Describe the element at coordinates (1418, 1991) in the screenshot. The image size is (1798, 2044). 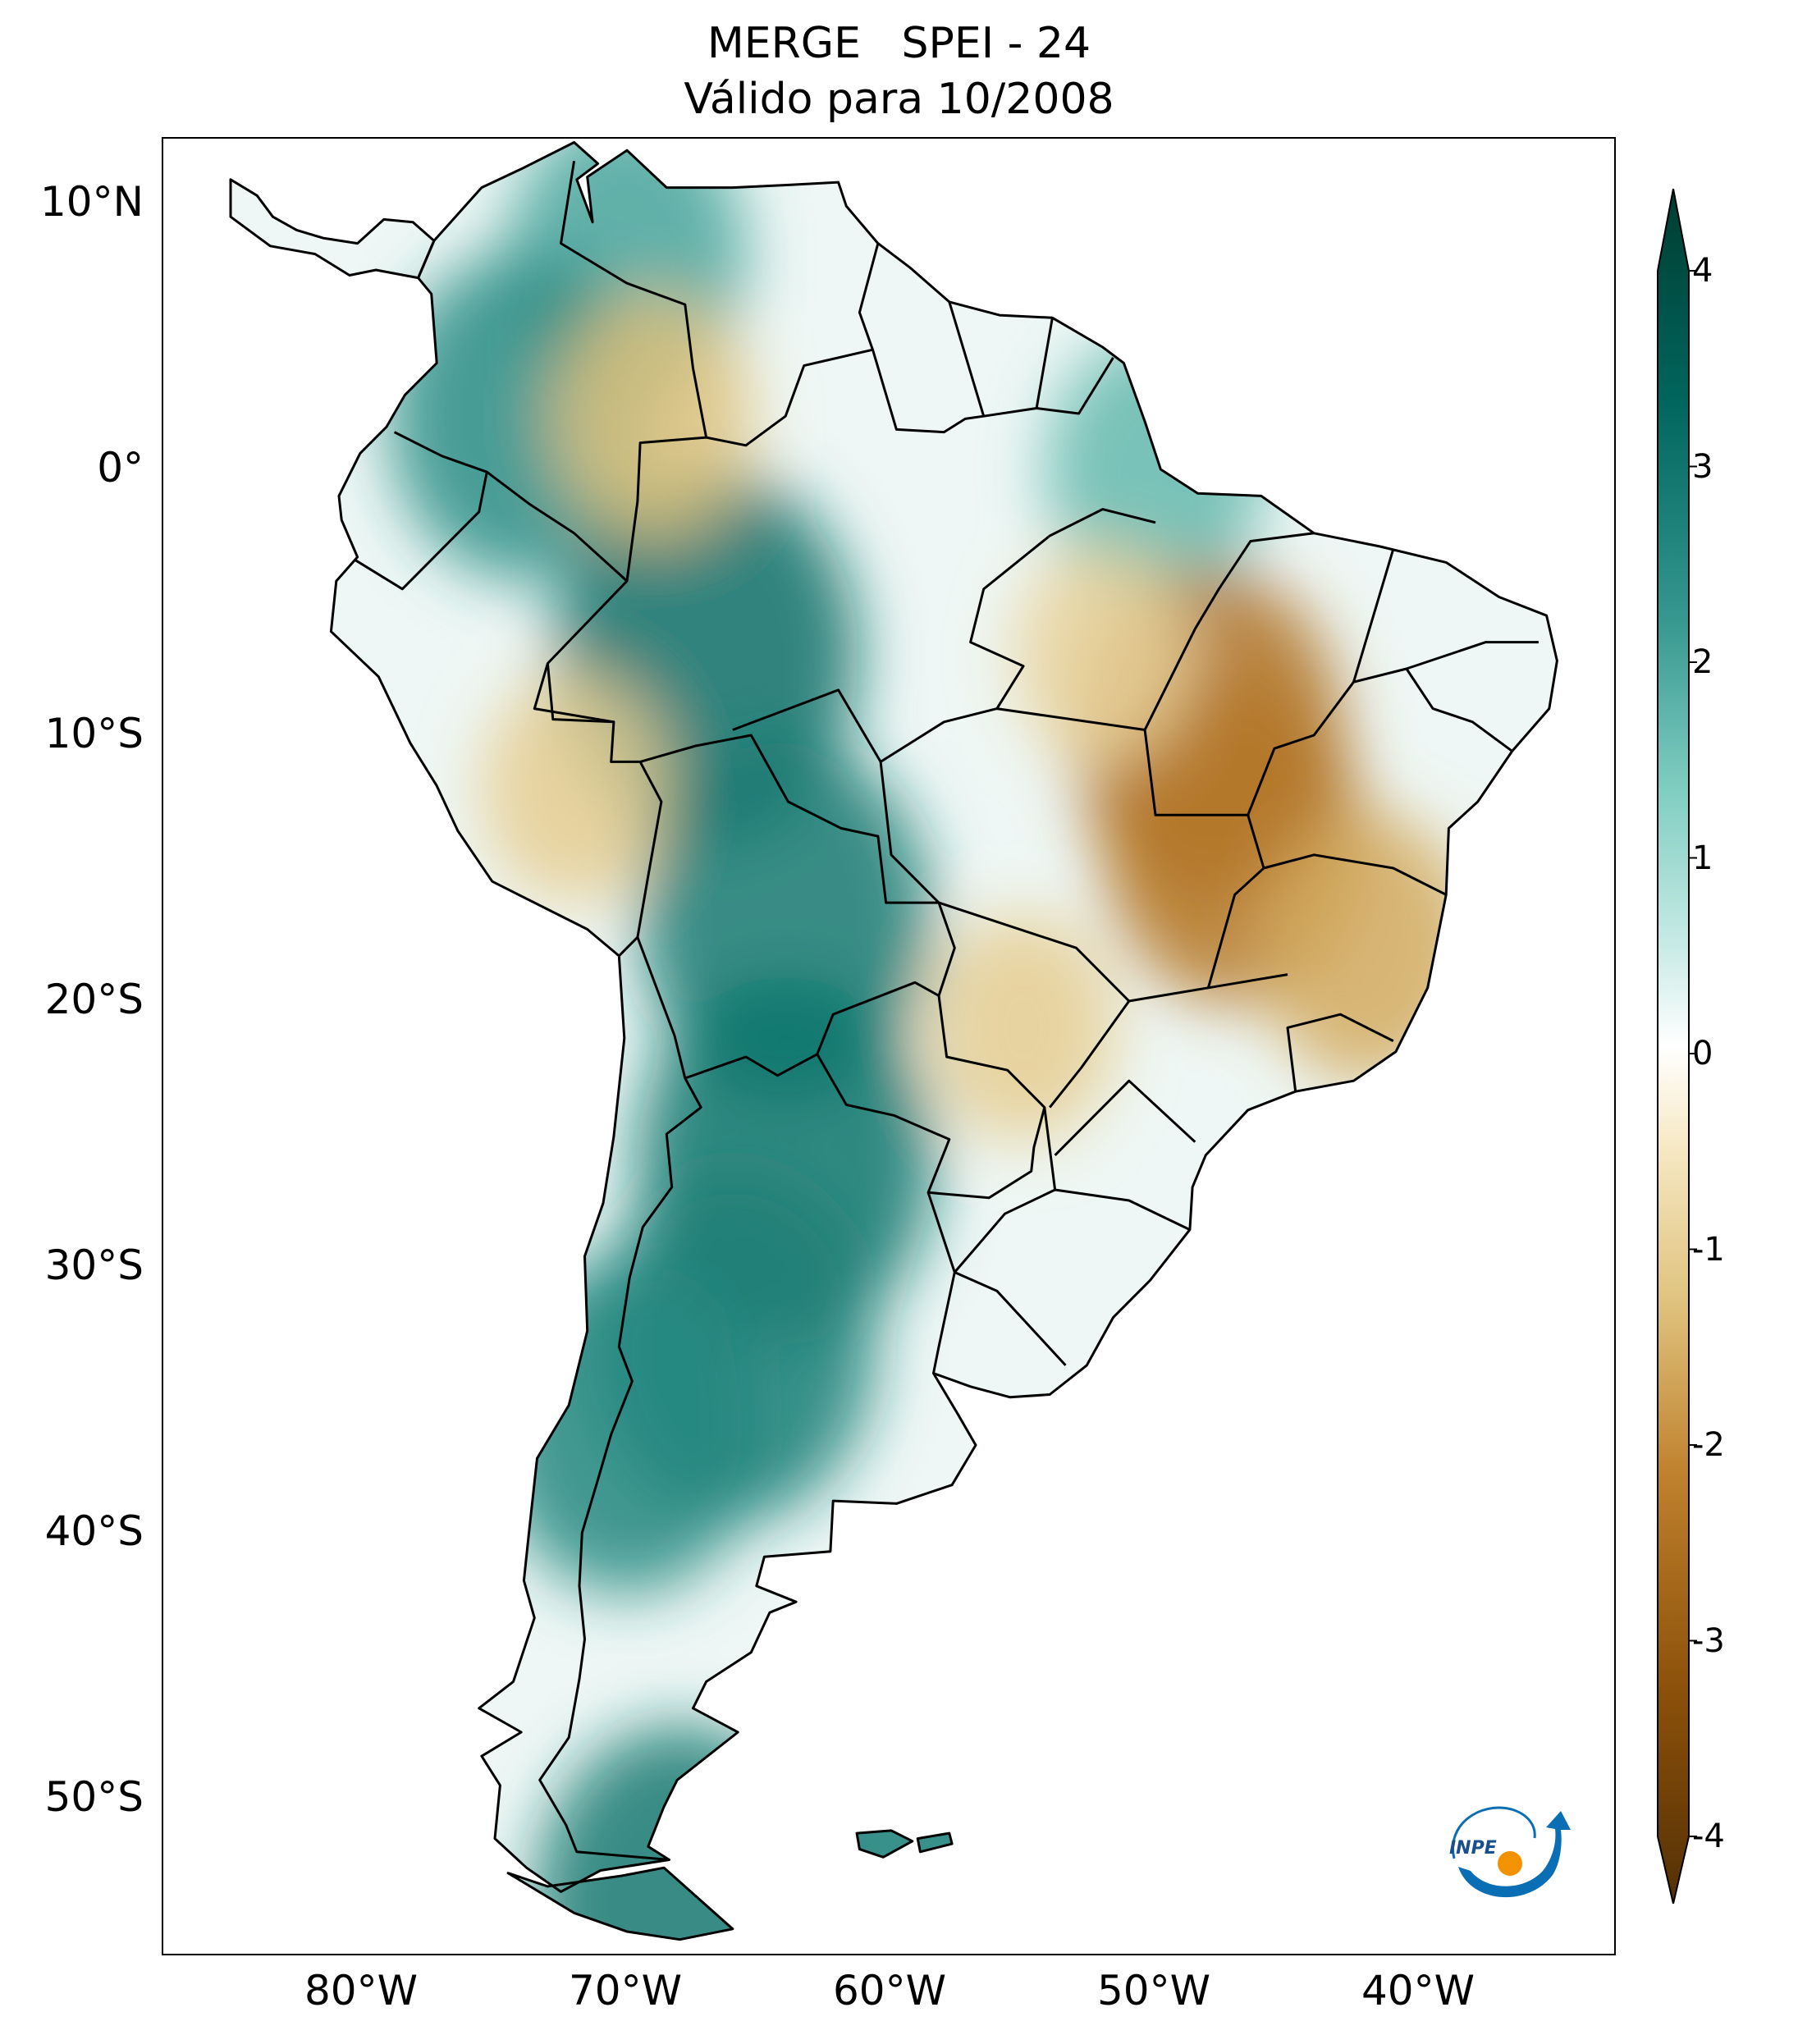
I see `lon-label-4: 40°W` at that location.